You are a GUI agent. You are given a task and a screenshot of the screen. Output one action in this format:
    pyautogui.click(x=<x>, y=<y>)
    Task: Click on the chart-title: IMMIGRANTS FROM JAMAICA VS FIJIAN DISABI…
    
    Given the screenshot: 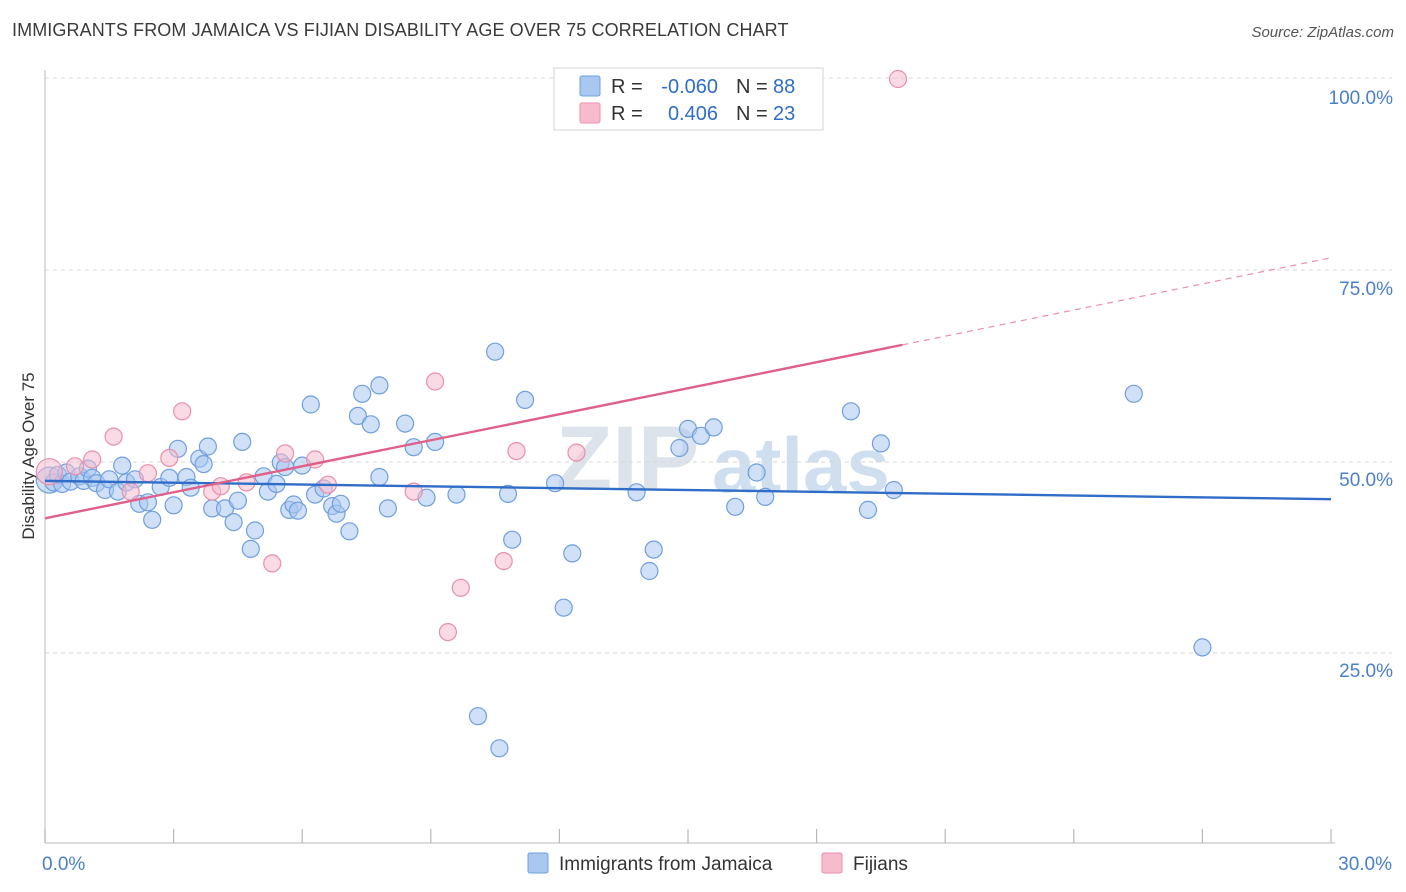 What is the action you would take?
    pyautogui.click(x=400, y=30)
    